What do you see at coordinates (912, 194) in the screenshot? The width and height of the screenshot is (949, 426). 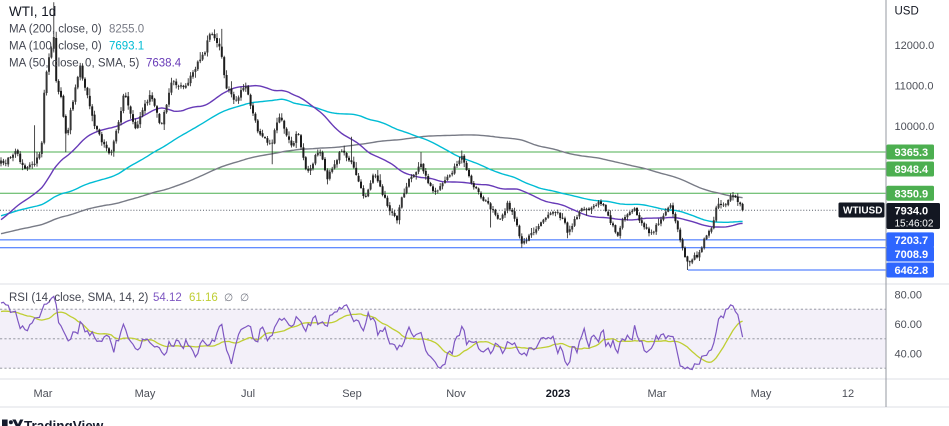 I see `svg-text: 8350.9` at bounding box center [912, 194].